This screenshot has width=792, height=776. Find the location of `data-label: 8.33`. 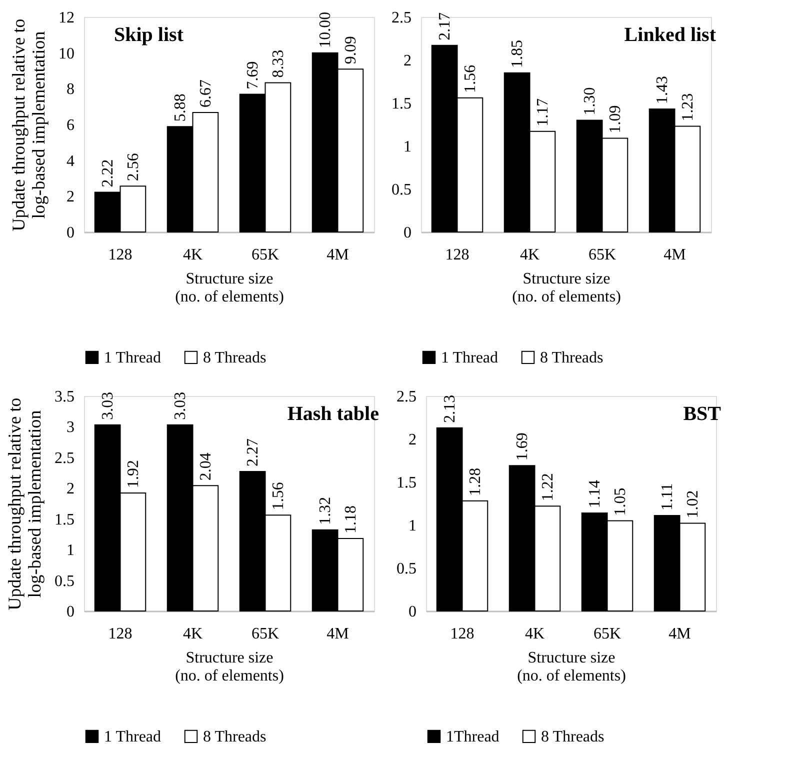

data-label: 8.33 is located at coordinates (278, 64).